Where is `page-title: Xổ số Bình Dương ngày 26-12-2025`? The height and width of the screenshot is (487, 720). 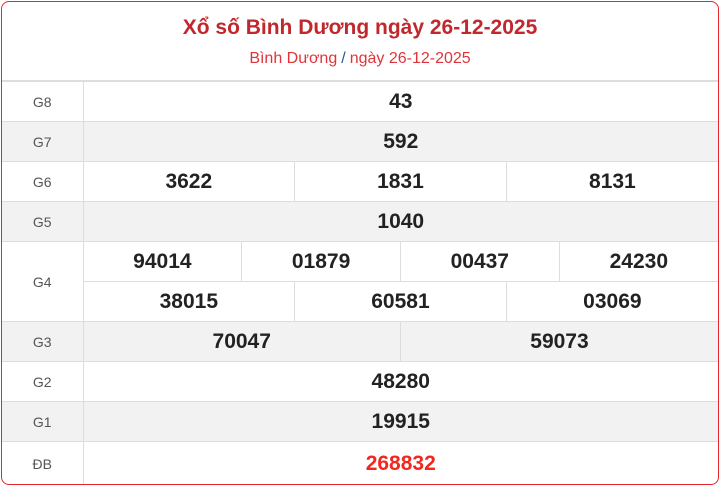 page-title: Xổ số Bình Dương ngày 26-12-2025 is located at coordinates (360, 27).